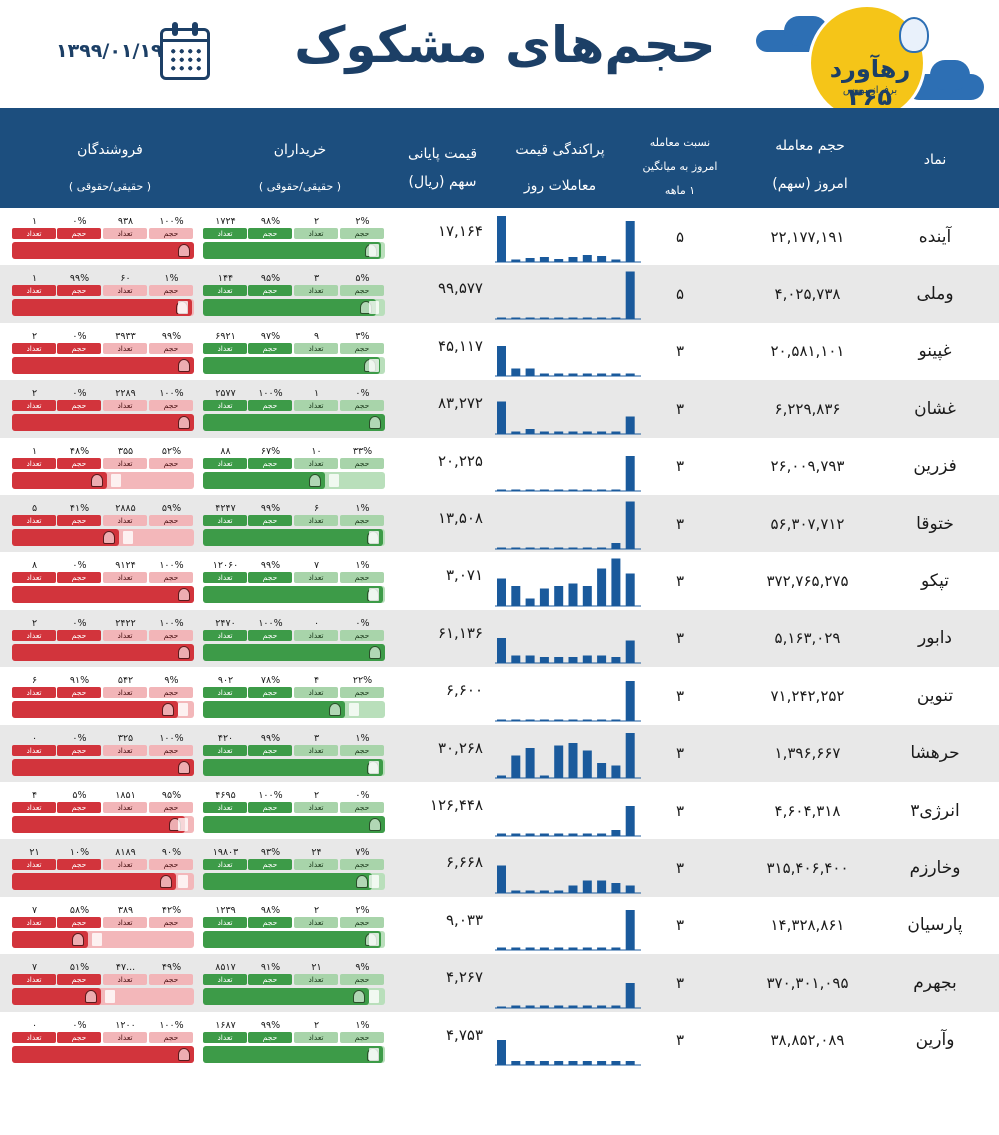 The image size is (999, 1135). I want to click on sellers-block: ۴۲% ۳۸۹ ۵۸% ۷ حجم تعداد حجم تعداد, so click(103, 927).